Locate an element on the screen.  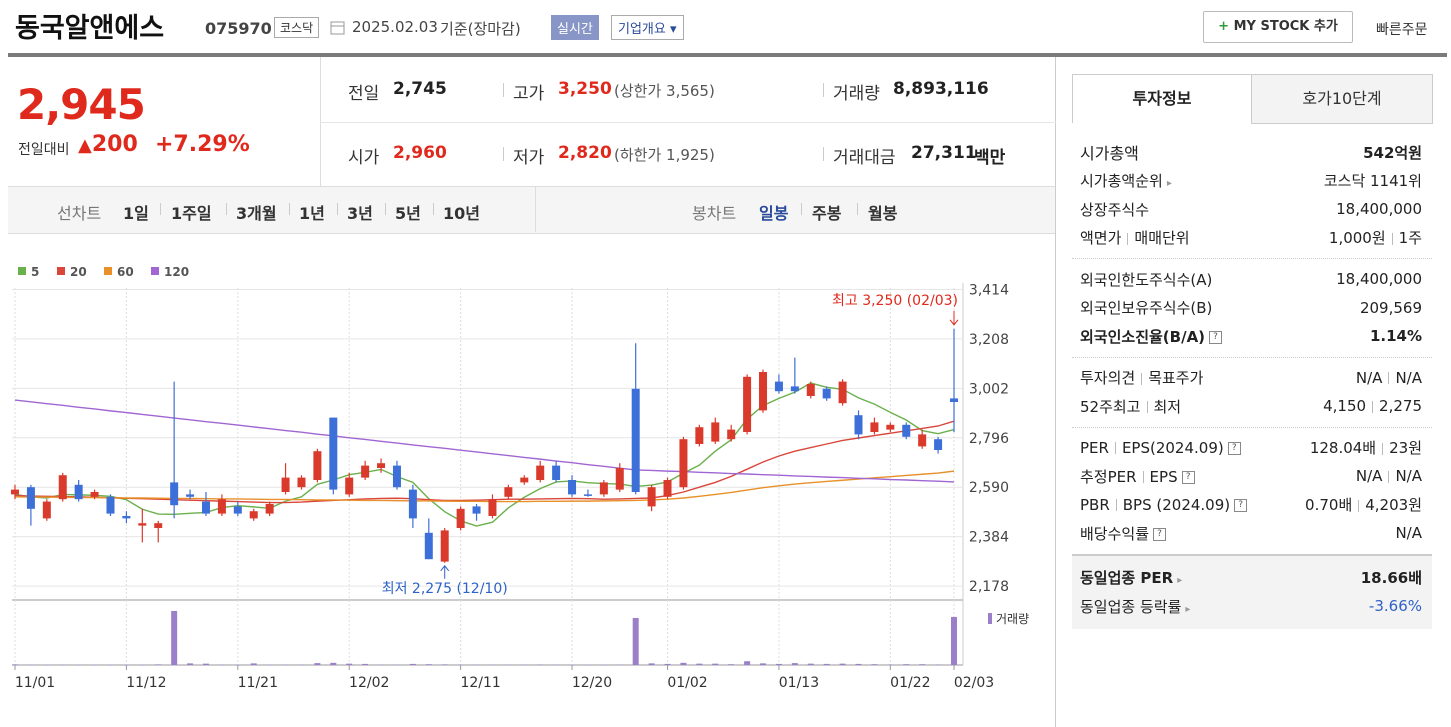
info-label: 최저 is located at coordinates (1167, 406).